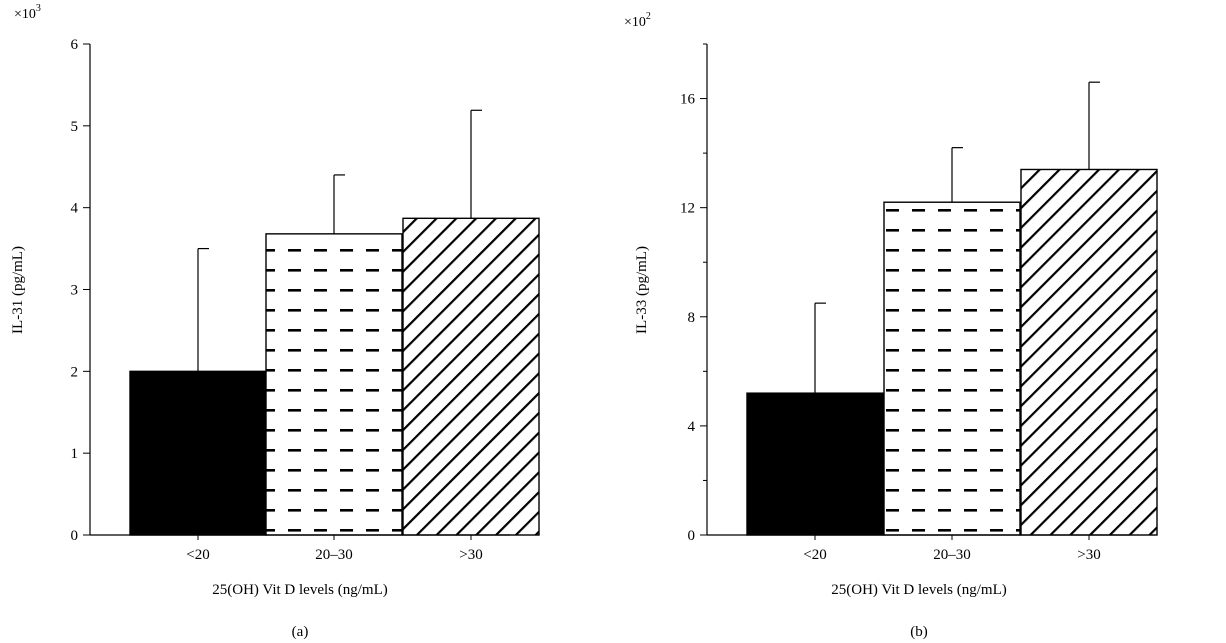 The height and width of the screenshot is (643, 1226). I want to click on panel-a-ylabel: IL-31 (pg/mL), so click(18, 290).